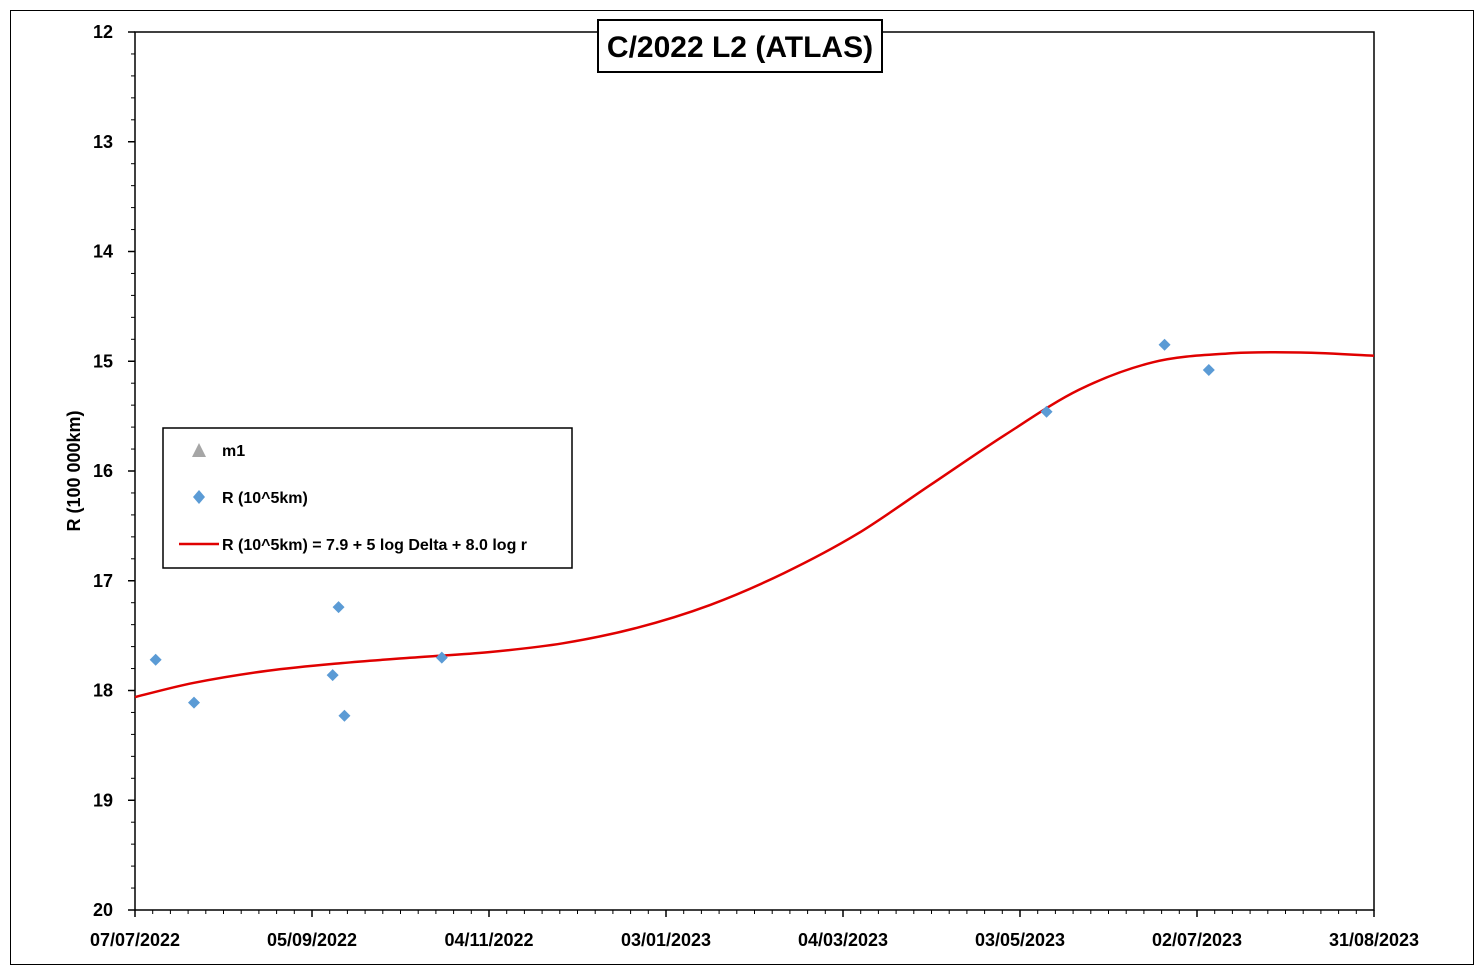 This screenshot has height=973, width=1480. I want to click on chart-title-box: C/2022 L2 (ATLAS), so click(740, 46).